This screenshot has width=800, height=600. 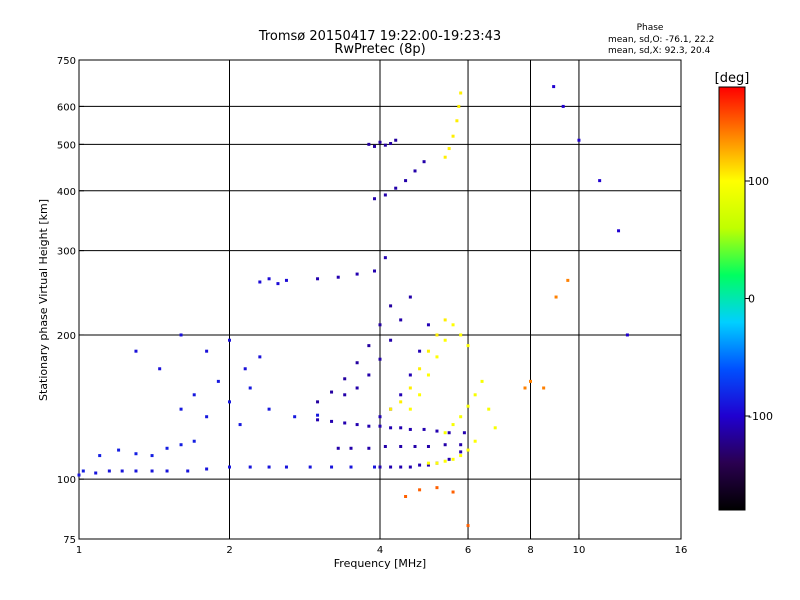 I want to click on colorbar-tick-label: 100, so click(x=758, y=181).